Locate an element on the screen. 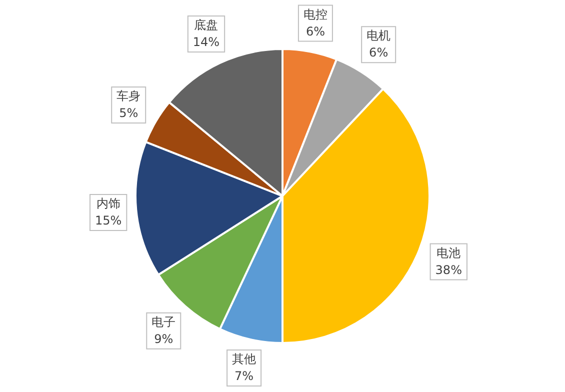 The image size is (565, 392). data-label: 14% is located at coordinates (206, 42).